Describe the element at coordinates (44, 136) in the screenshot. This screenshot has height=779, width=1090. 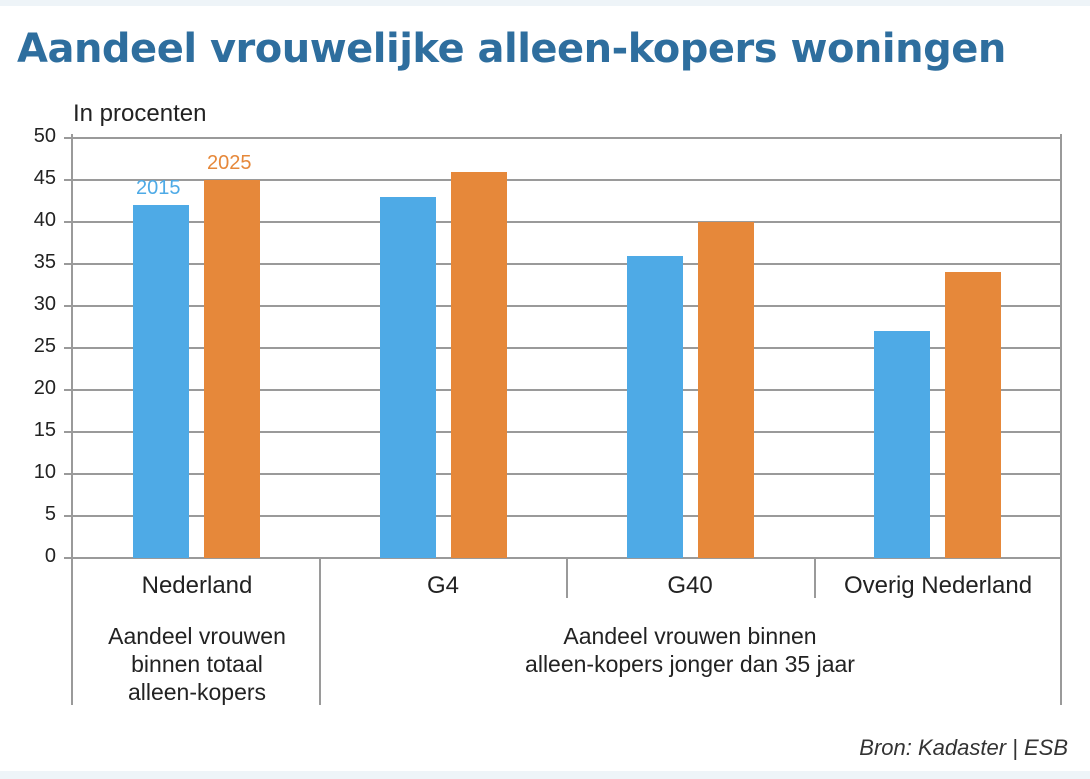
I see `y-tick-label: 50` at that location.